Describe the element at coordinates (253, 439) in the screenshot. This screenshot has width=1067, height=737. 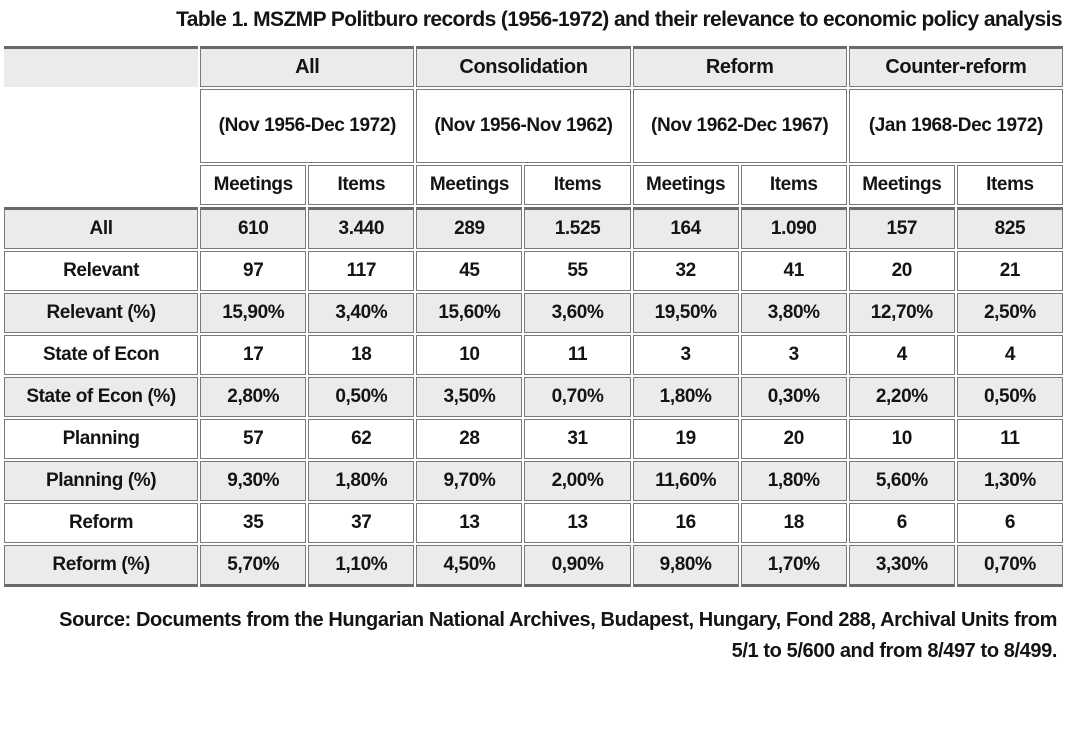
I see `data-cell: 57` at that location.